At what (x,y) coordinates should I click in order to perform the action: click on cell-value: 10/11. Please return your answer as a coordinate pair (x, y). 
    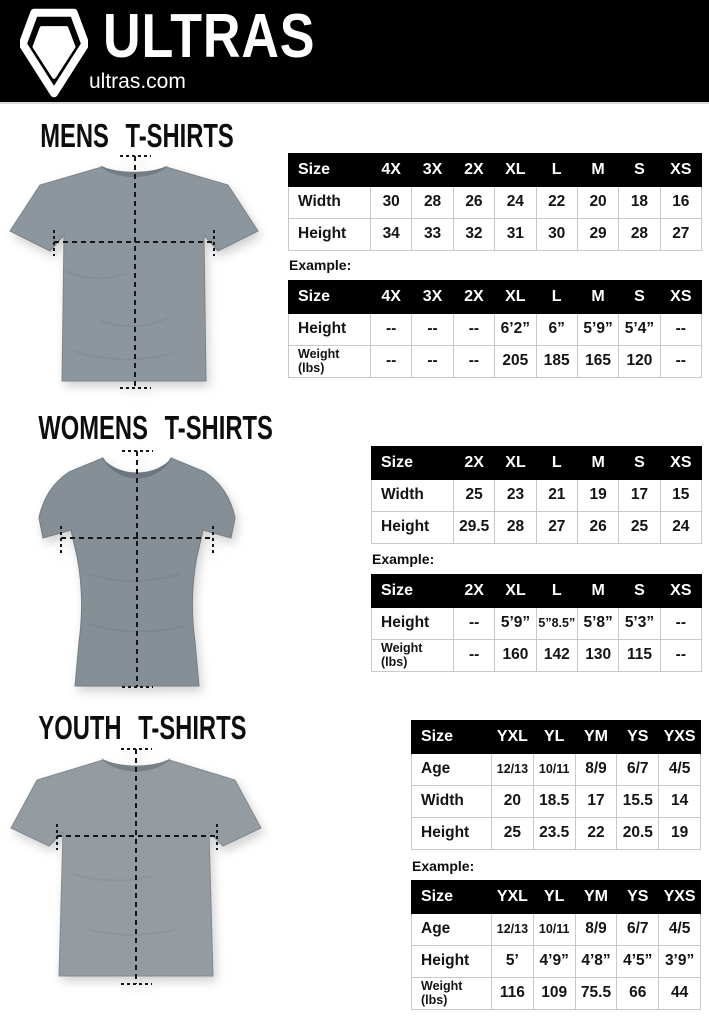
    Looking at the image, I should click on (554, 929).